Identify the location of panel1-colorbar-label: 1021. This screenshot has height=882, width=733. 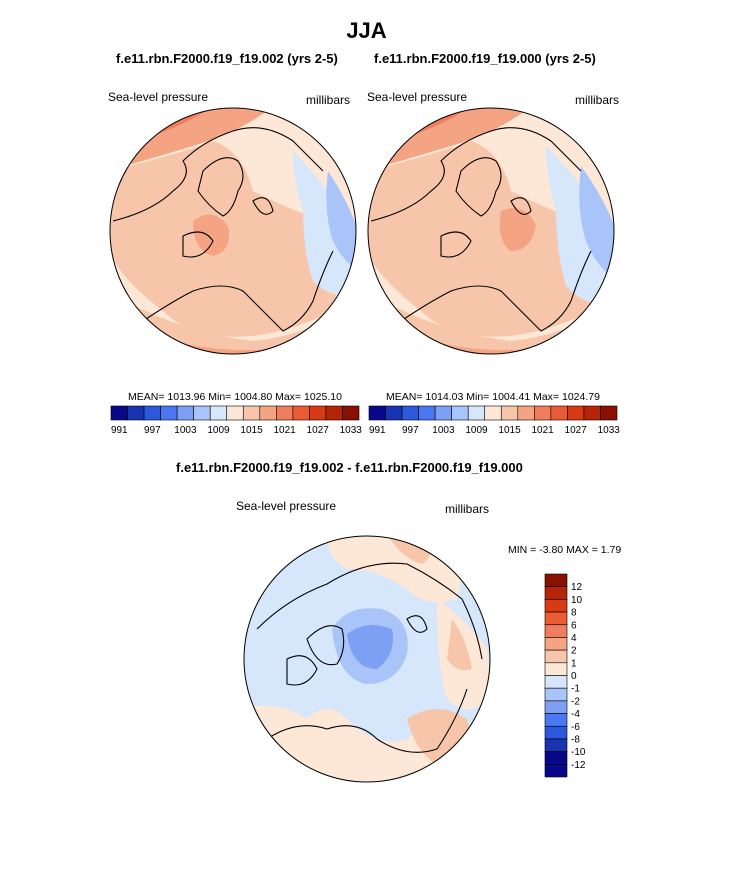
(284, 430).